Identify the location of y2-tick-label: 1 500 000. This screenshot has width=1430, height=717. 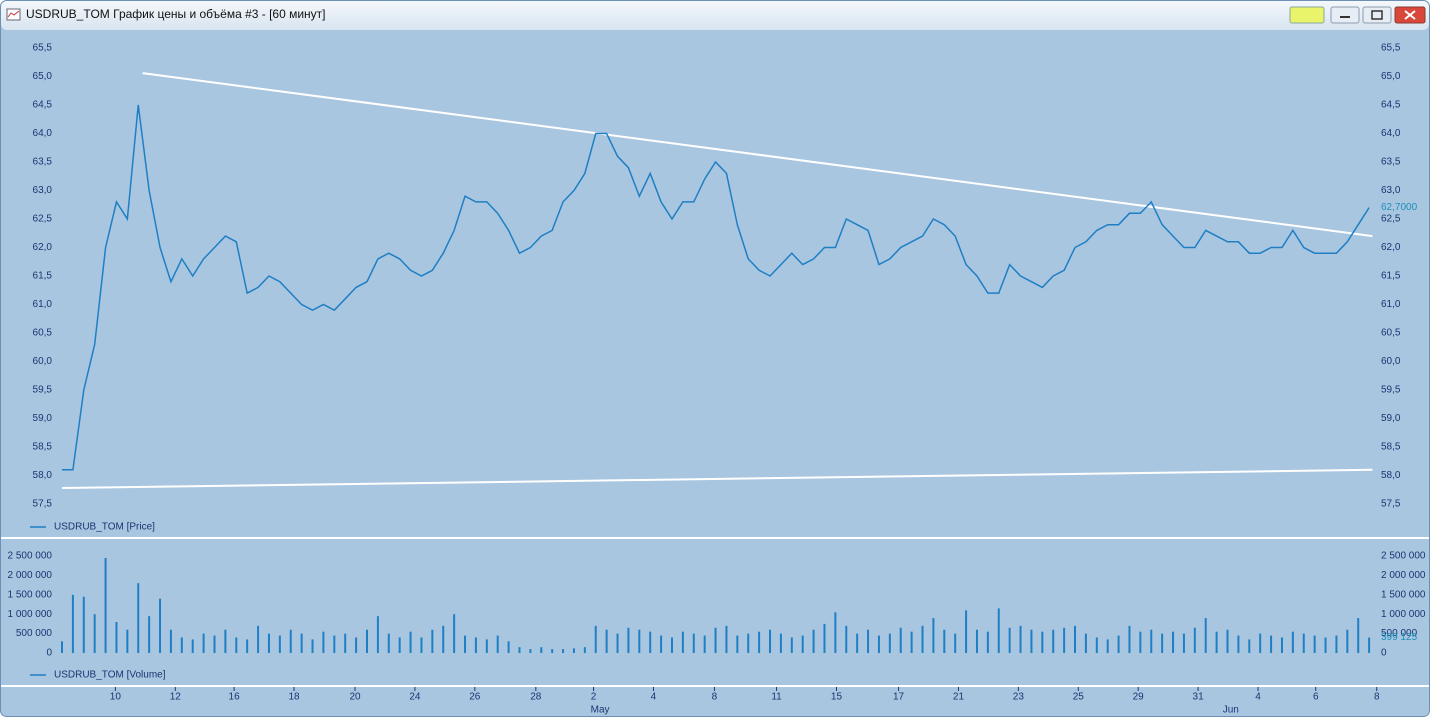
(1403, 594).